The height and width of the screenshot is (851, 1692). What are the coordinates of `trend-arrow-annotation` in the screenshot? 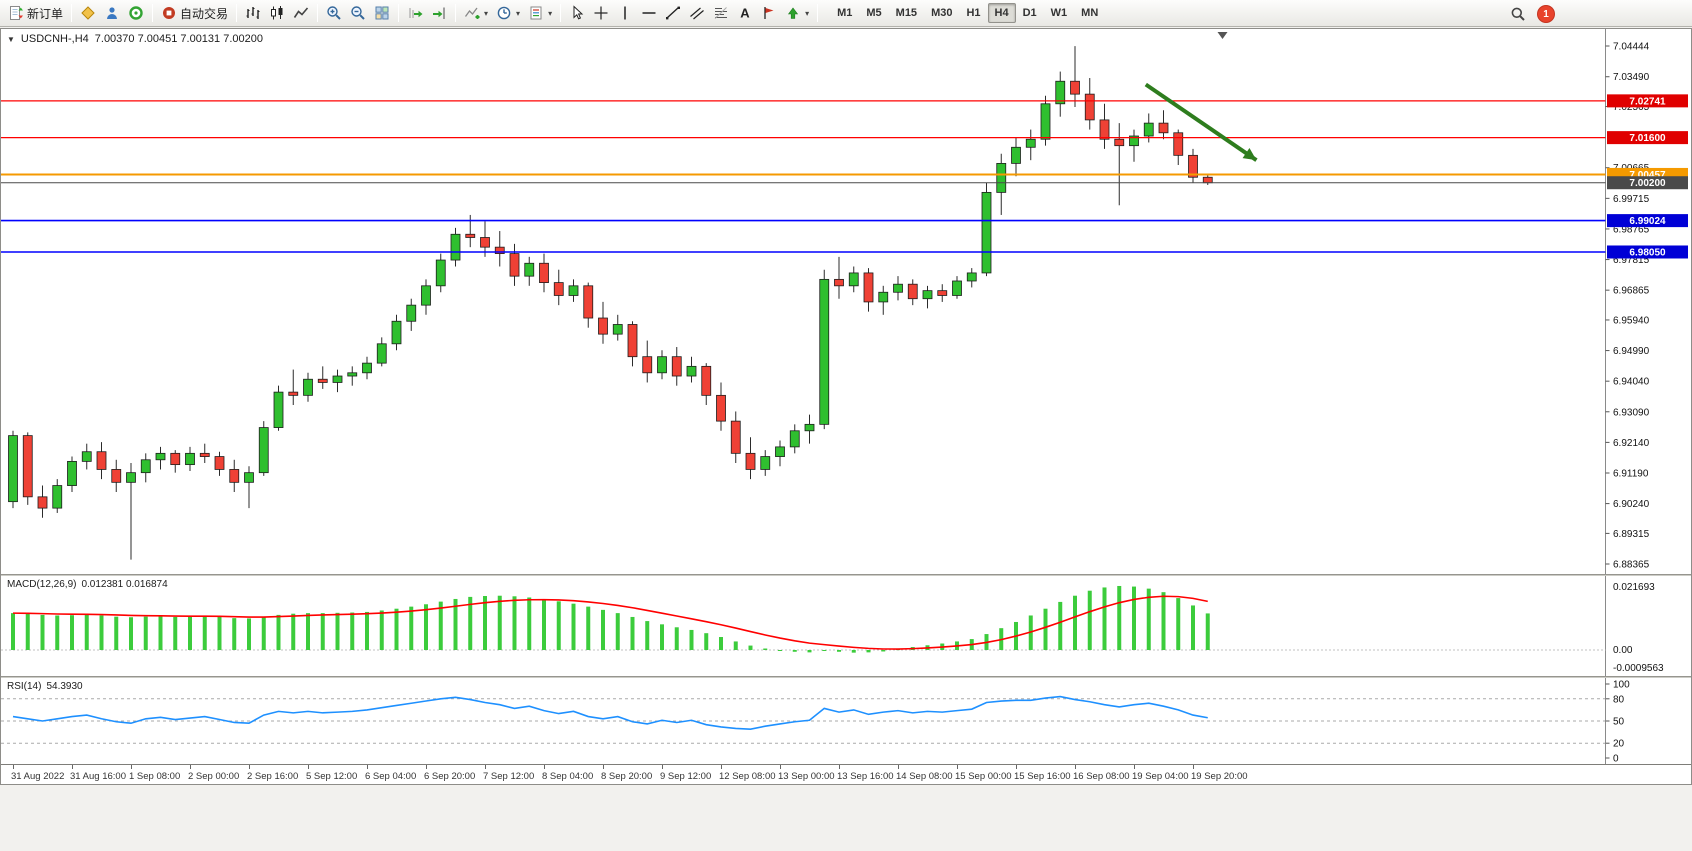 It's located at (1201, 122).